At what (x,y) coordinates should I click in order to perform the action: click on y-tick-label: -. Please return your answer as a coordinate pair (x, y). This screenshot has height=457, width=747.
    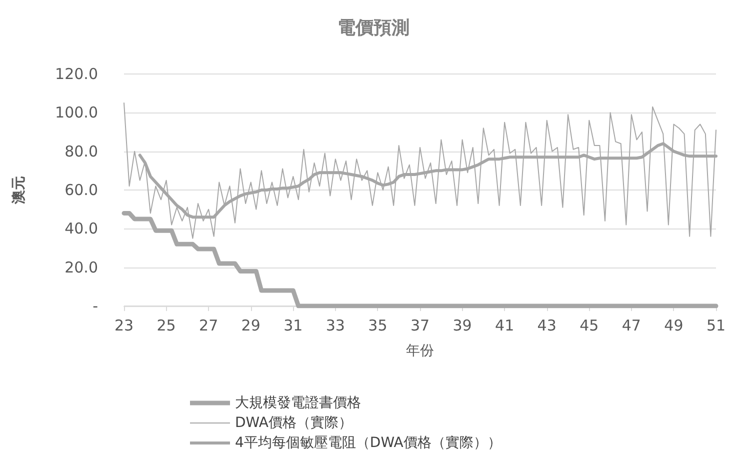
    Looking at the image, I should click on (95, 306).